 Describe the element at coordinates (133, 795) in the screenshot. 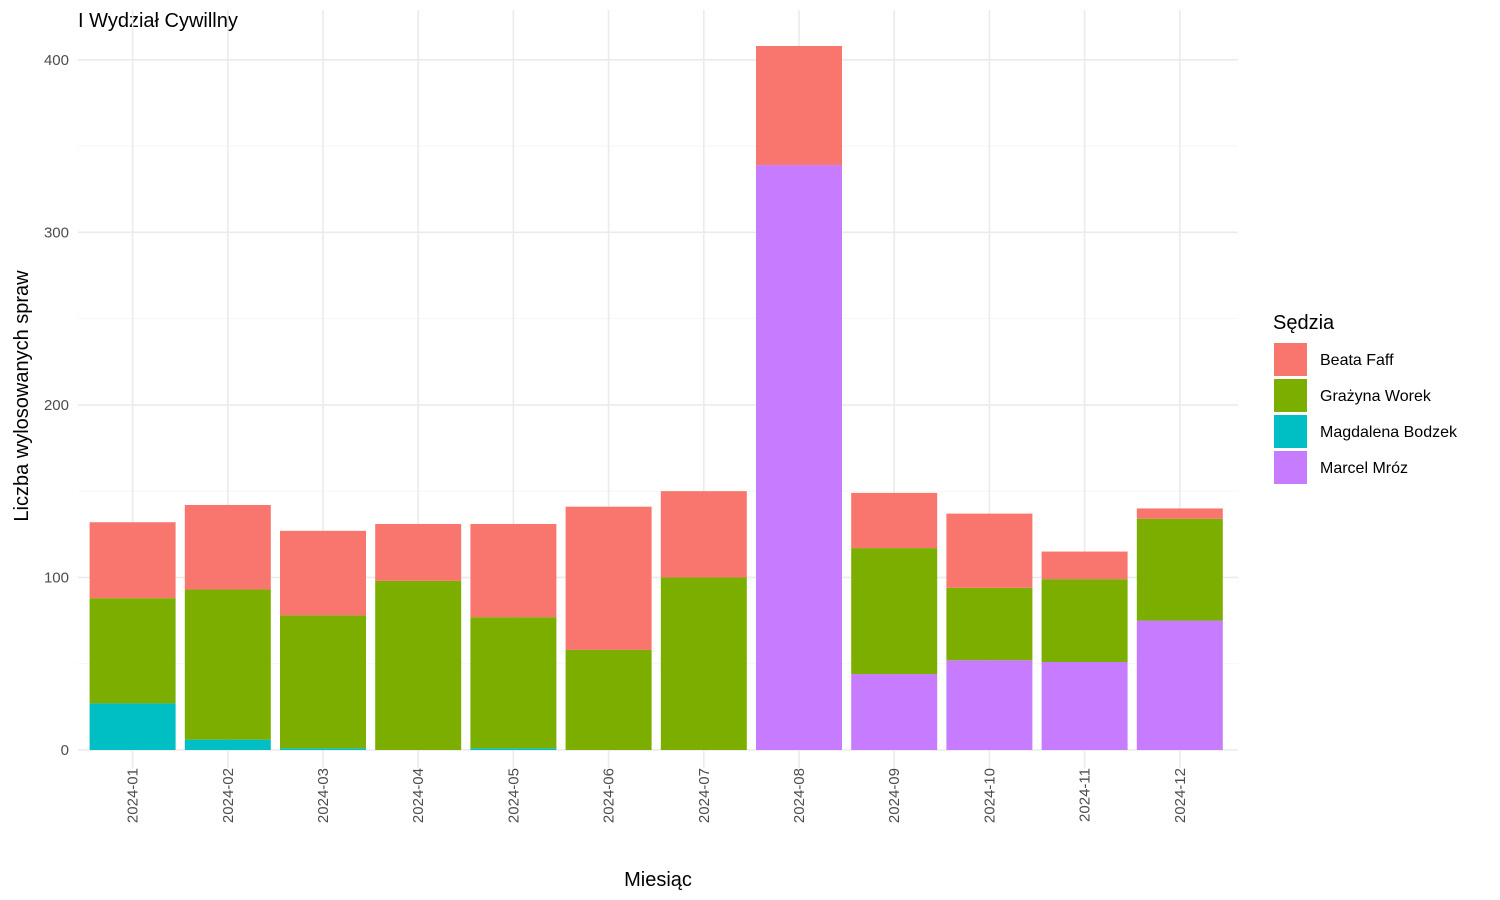

I see `x-tick-label: 2024-01` at that location.